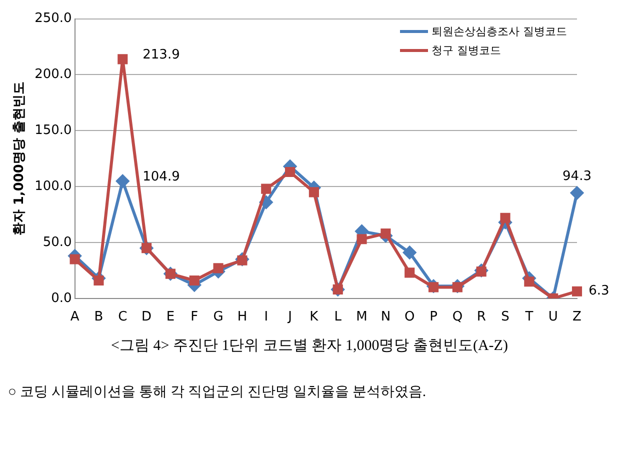  I want to click on data-label: 213.9, so click(161, 55).